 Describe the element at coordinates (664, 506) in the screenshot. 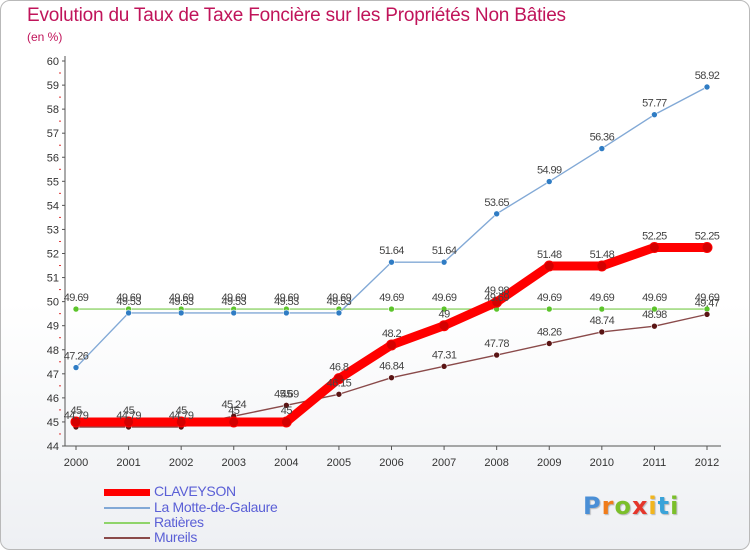

I see `logo-letter: t` at that location.